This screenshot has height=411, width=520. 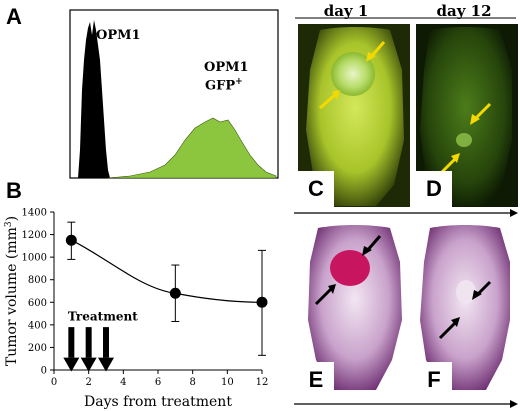 I want to click on histogram-label-negative: OPM1, so click(x=118, y=35).